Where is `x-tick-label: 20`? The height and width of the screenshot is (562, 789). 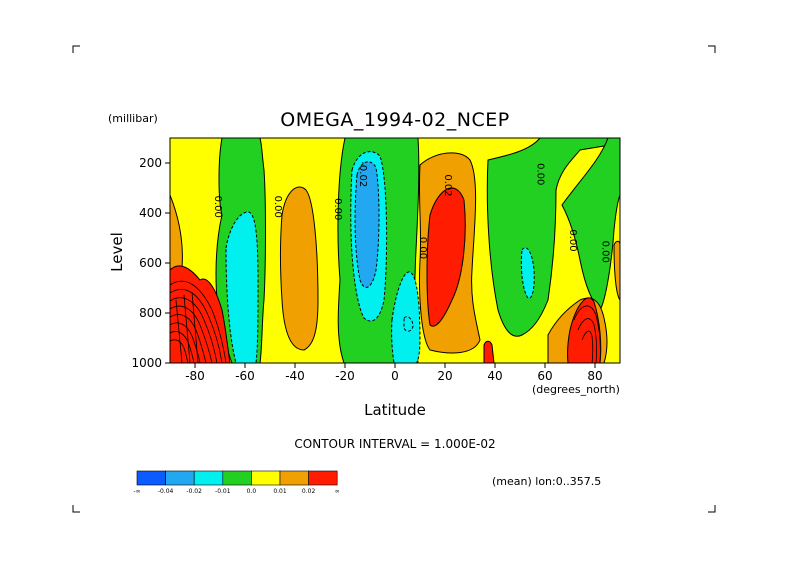 x-tick-label: 20 is located at coordinates (444, 376).